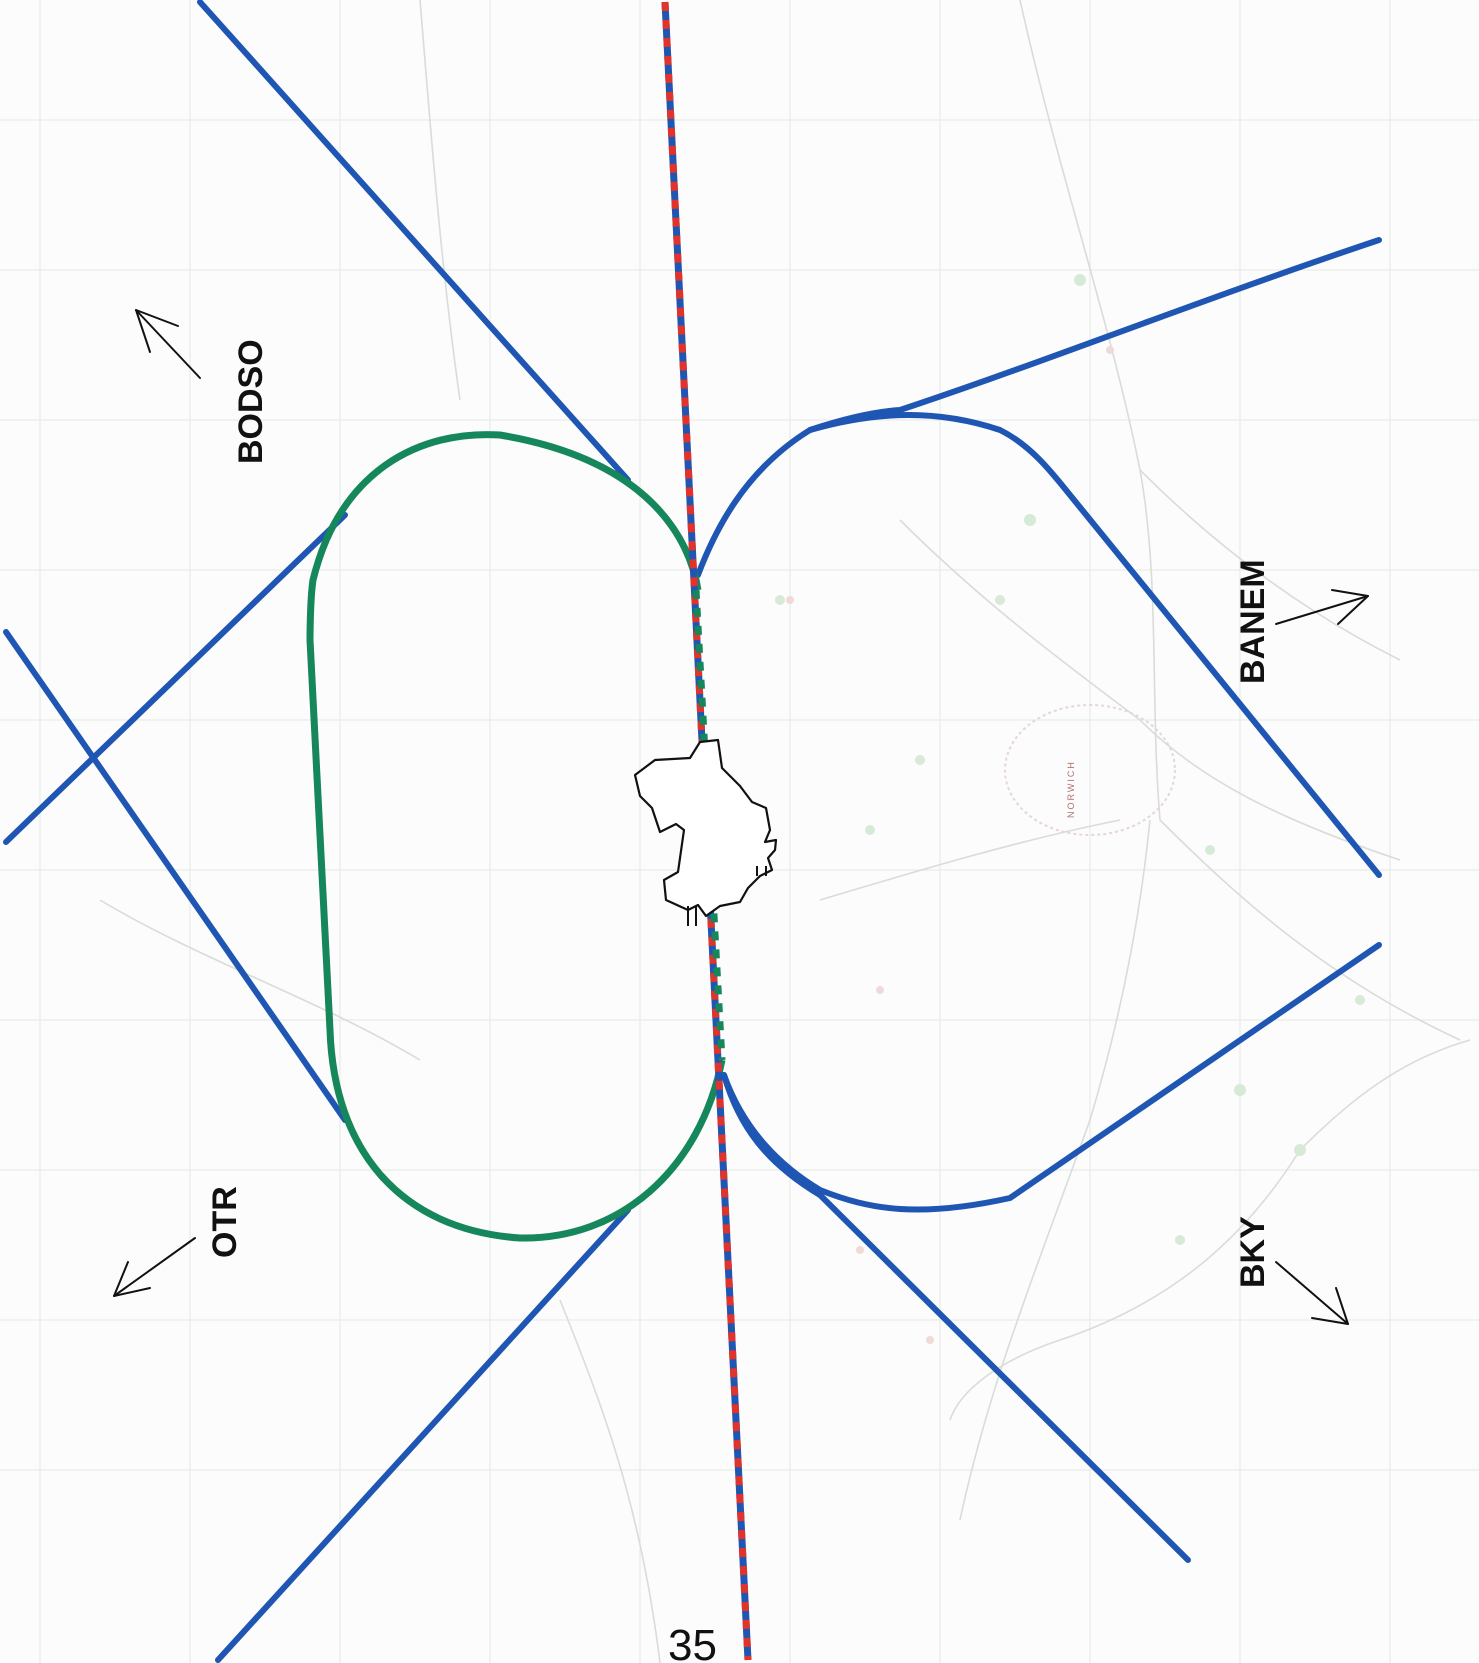  I want to click on route-line-banem, so click(1038, 407).